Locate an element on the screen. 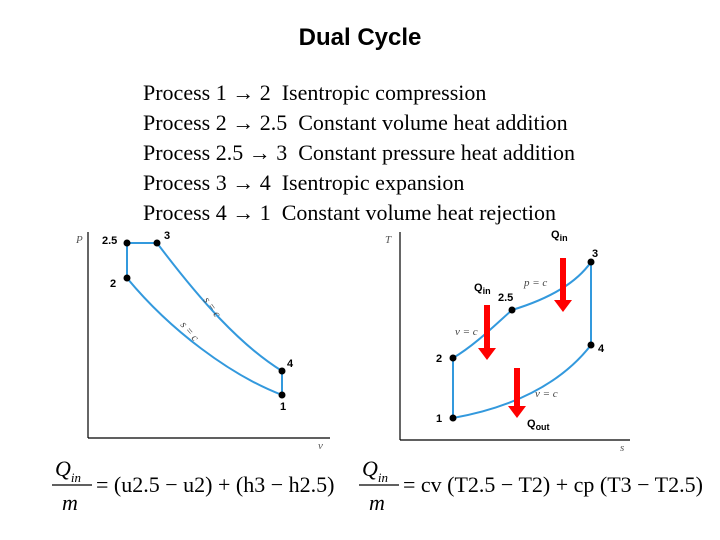  equation-left: Qin m = (u2.5 − u2) + (h3 − h2.5) is located at coordinates (193, 485).